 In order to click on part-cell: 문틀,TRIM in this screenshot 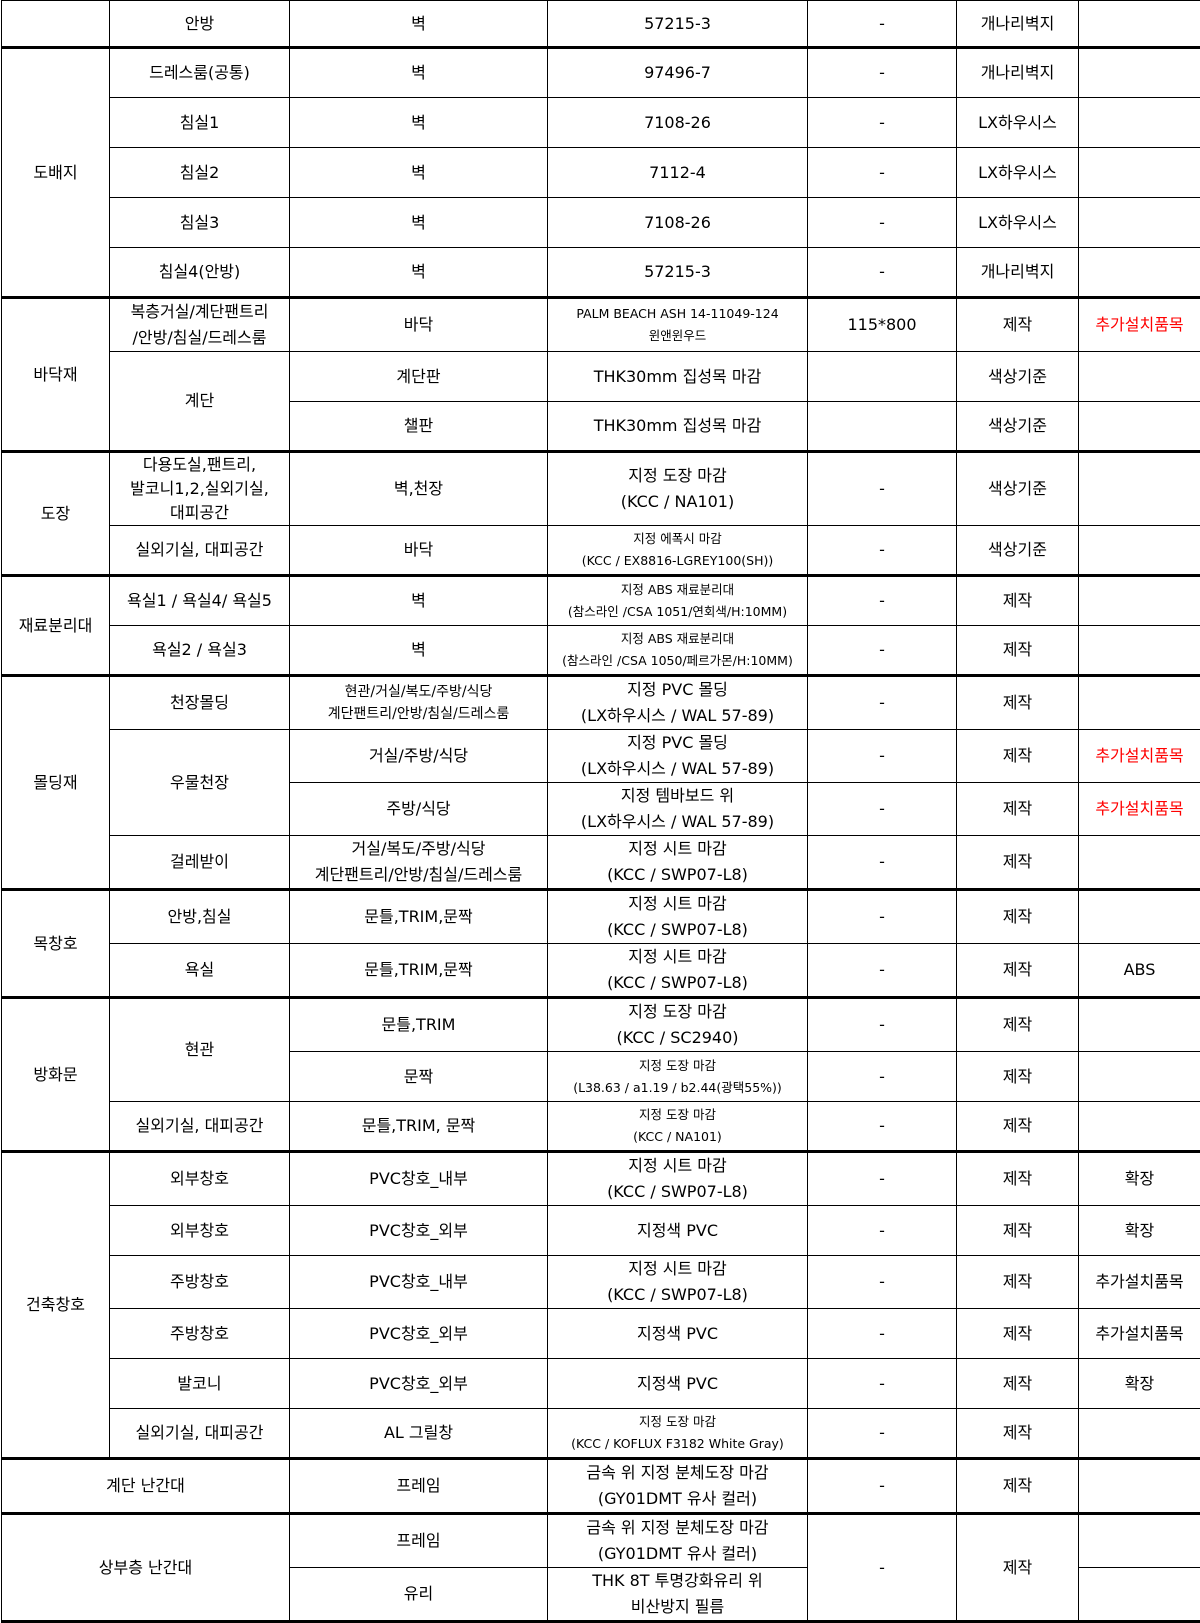, I will do `click(419, 1025)`.